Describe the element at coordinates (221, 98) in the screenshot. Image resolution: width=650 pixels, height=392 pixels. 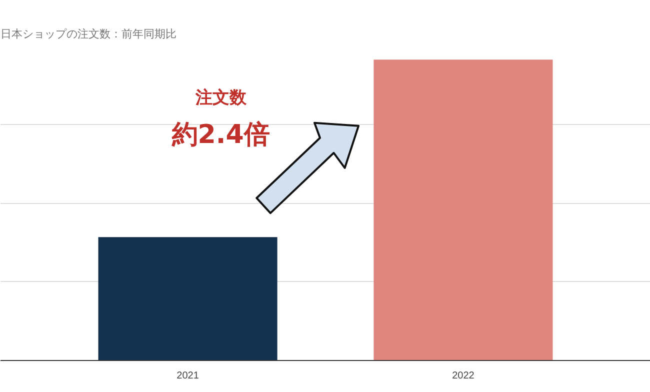
I see `annotation: 注文数` at that location.